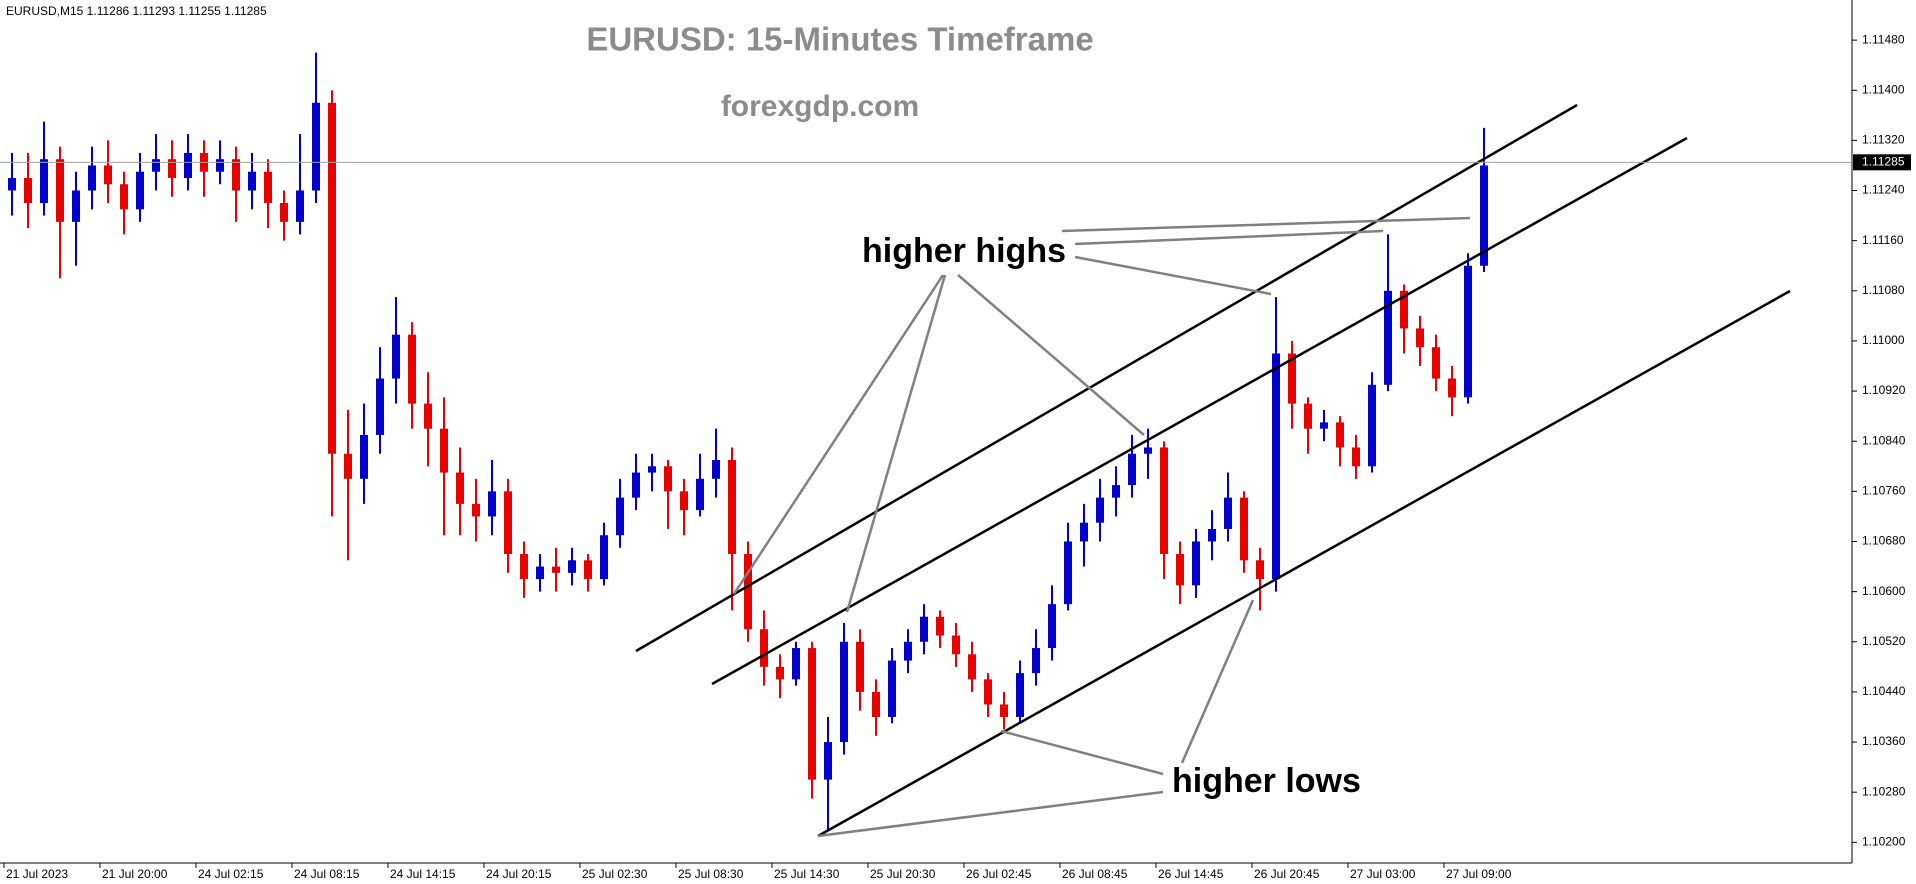  Describe the element at coordinates (1884, 791) in the screenshot. I see `y-tick-label: 1.10280` at that location.